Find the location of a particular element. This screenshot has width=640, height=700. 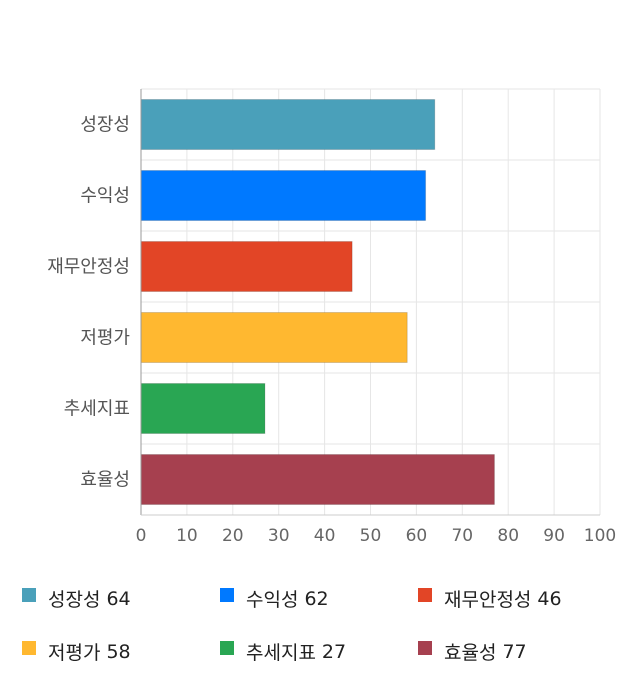

x-tick-label: 20 is located at coordinates (233, 536).